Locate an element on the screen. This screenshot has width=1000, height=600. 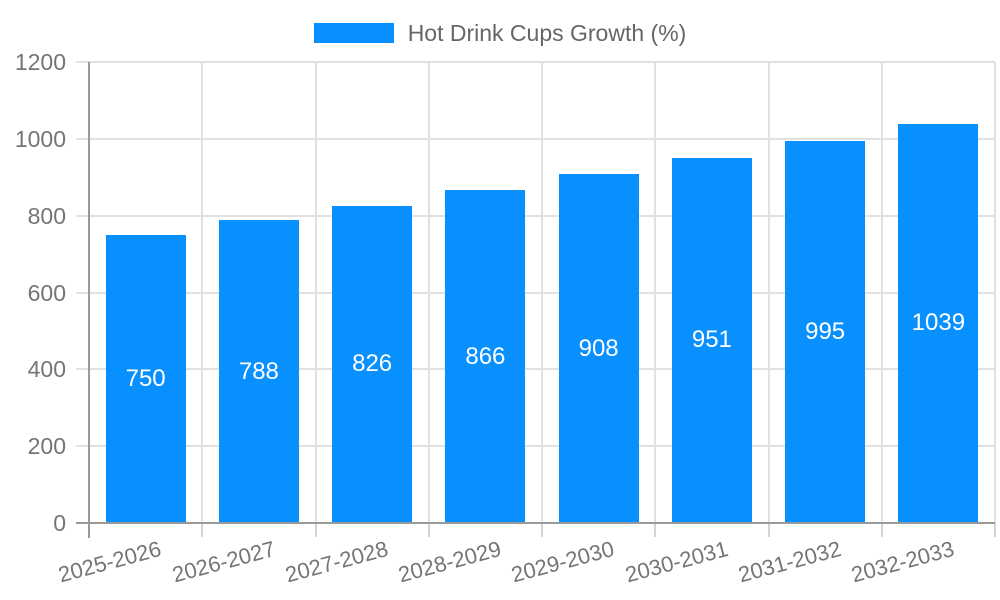
y-axis-tick-label: 800 is located at coordinates (46, 215).